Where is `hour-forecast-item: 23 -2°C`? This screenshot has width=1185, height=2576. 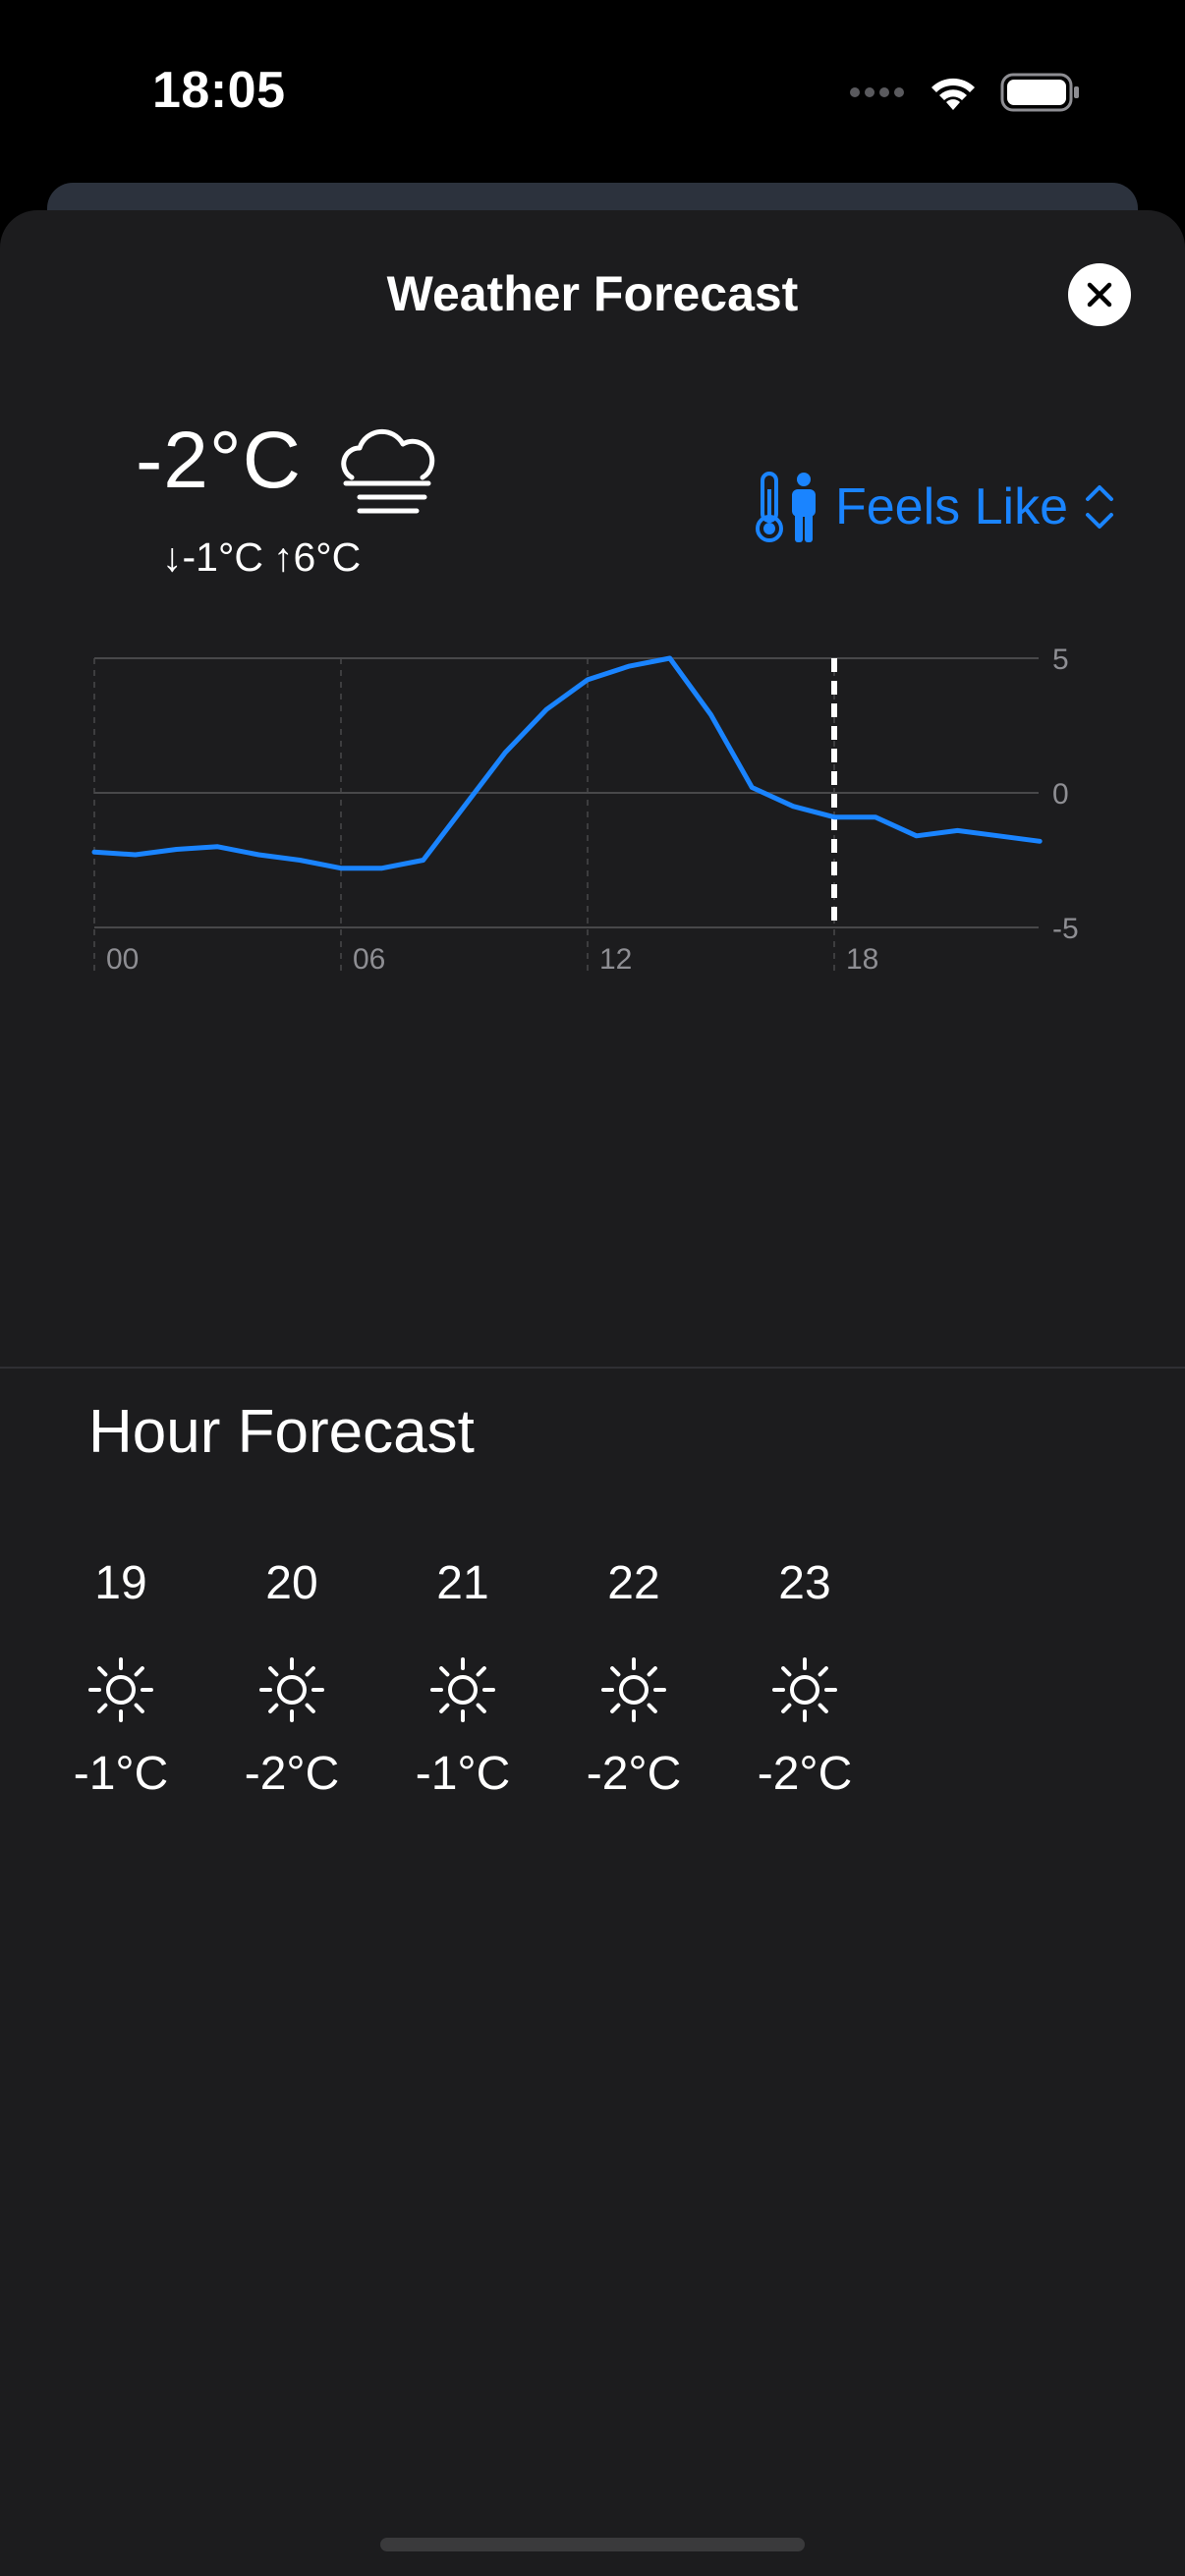
hour-forecast-item: 23 -2°C is located at coordinates (805, 1678).